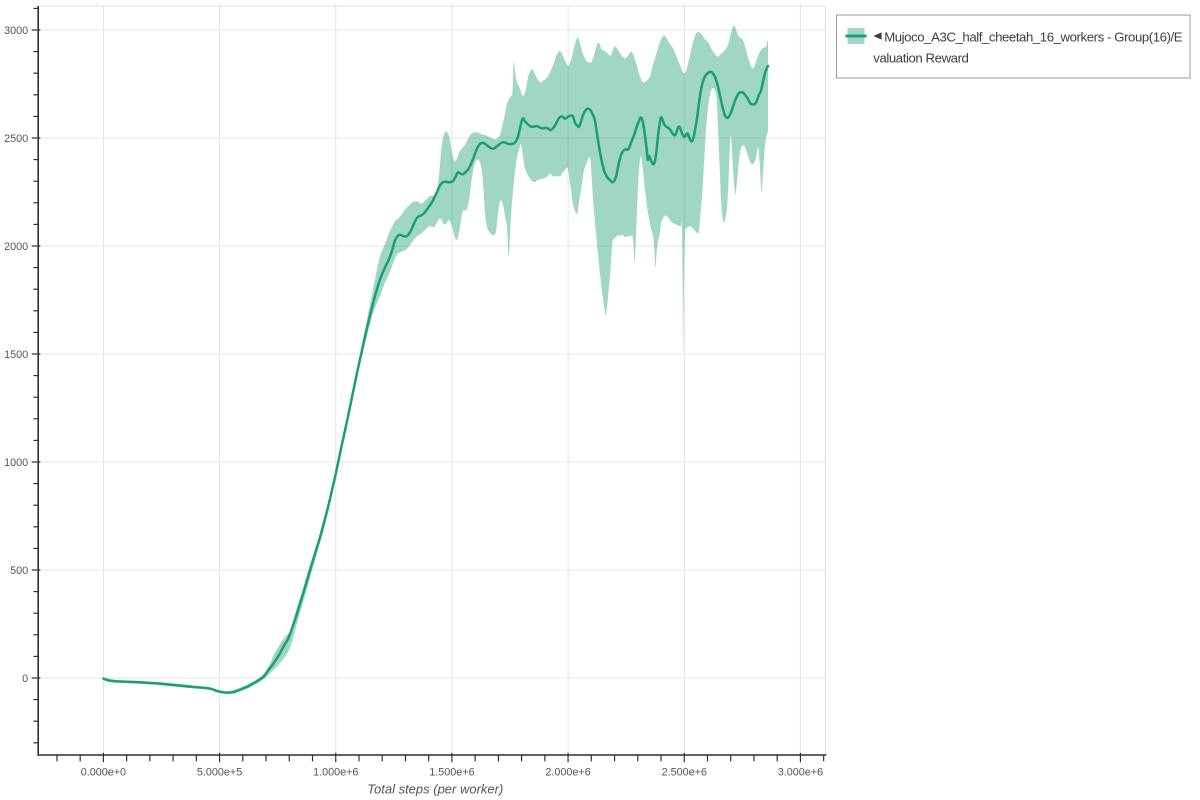 The image size is (1200, 800). Describe the element at coordinates (920, 58) in the screenshot. I see `svg-text: valuation Reward` at that location.